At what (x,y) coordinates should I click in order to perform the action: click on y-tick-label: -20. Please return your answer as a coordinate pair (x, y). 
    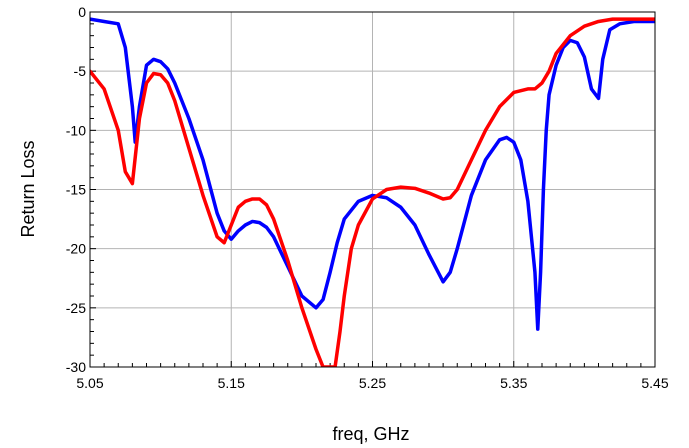
    Looking at the image, I should click on (76, 249).